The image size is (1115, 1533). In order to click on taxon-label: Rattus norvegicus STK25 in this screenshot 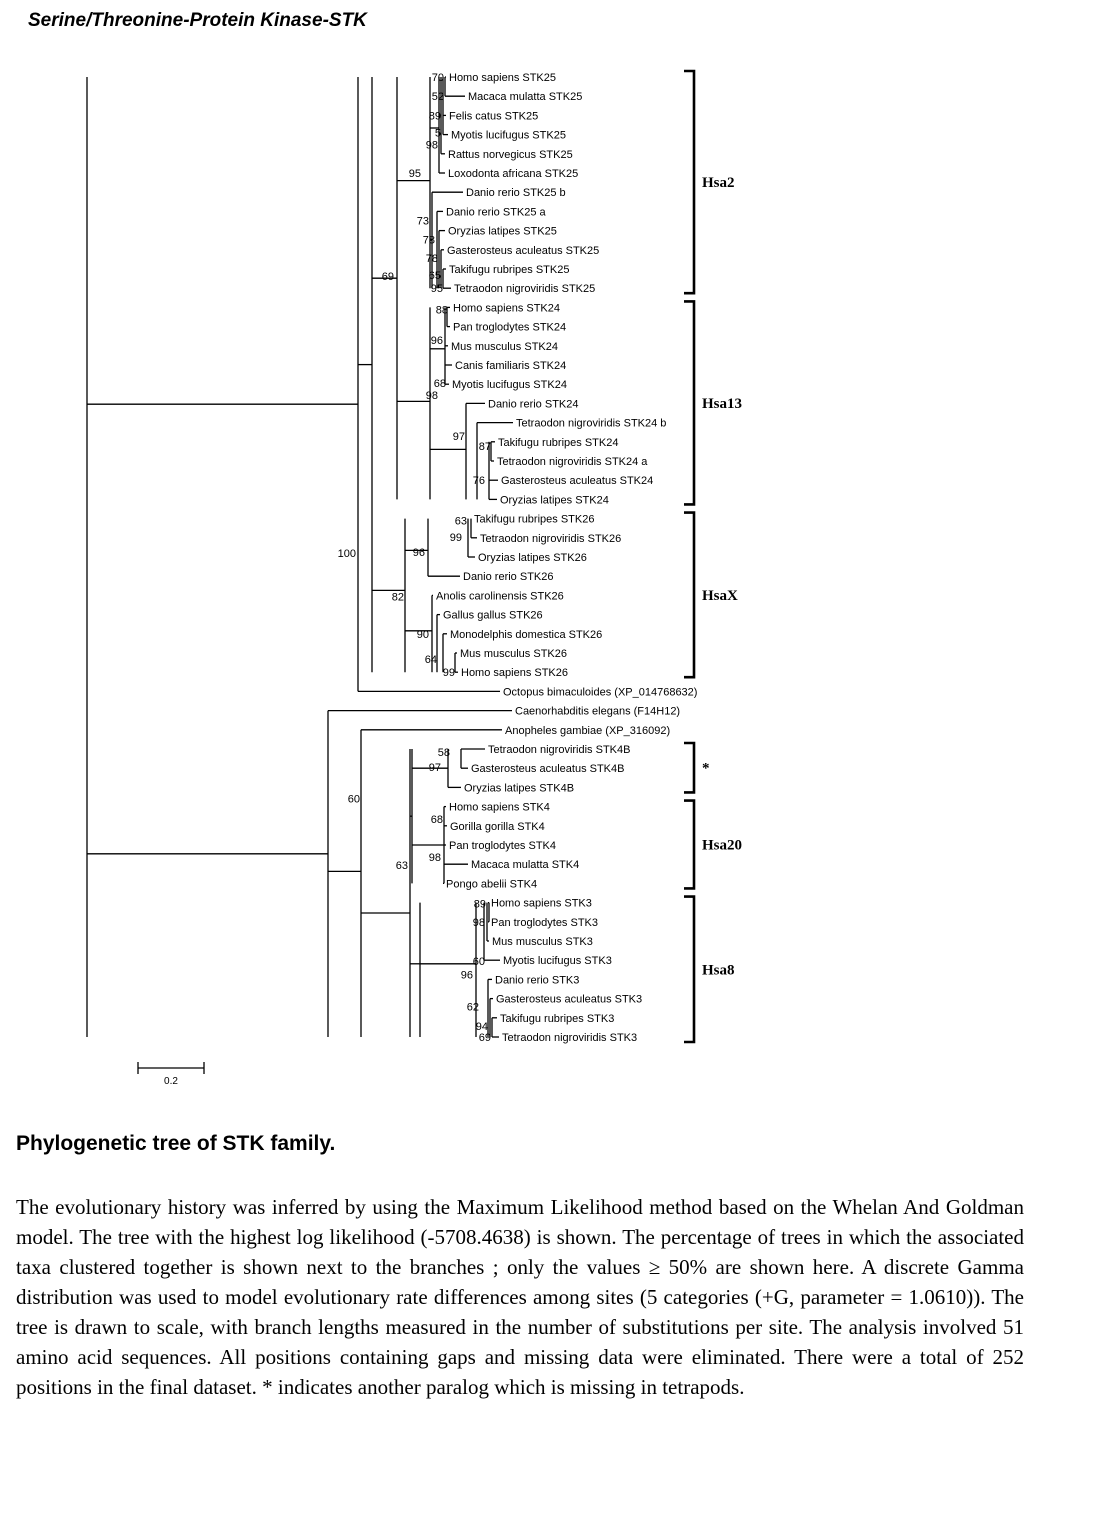, I will do `click(510, 155)`.